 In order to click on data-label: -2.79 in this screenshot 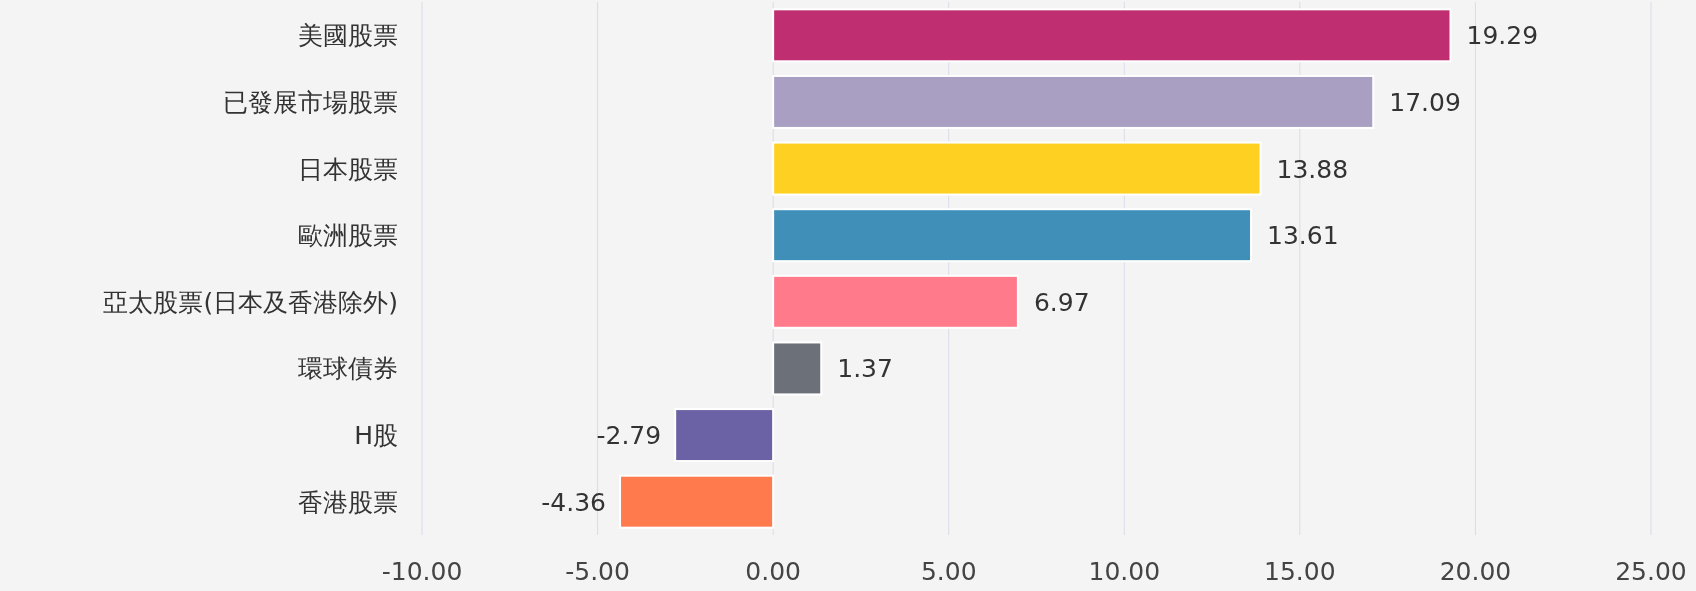, I will do `click(629, 436)`.